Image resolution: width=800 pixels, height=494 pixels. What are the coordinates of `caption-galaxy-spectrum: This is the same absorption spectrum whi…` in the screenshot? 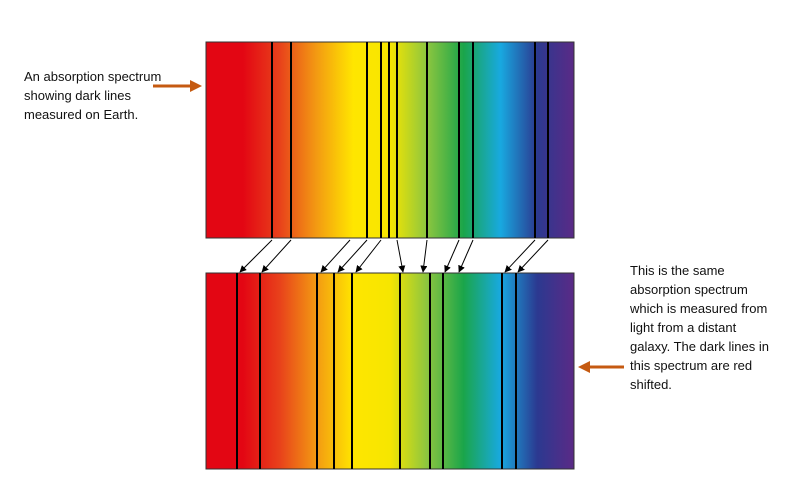 It's located at (699, 327).